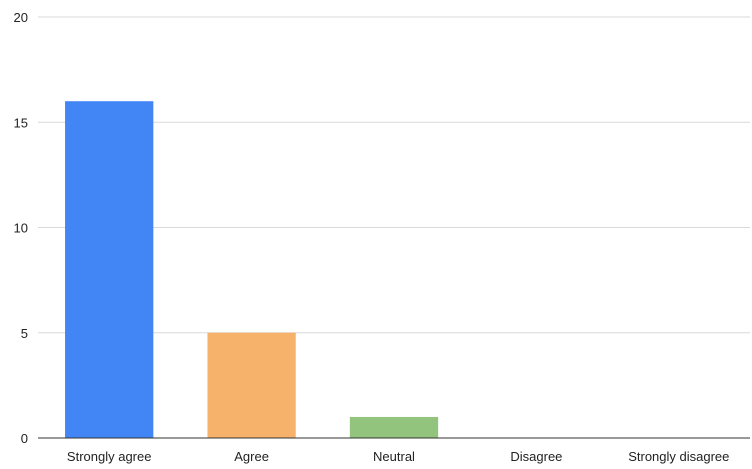 Image resolution: width=752 pixels, height=469 pixels. I want to click on y-tick-label: 10, so click(21, 228).